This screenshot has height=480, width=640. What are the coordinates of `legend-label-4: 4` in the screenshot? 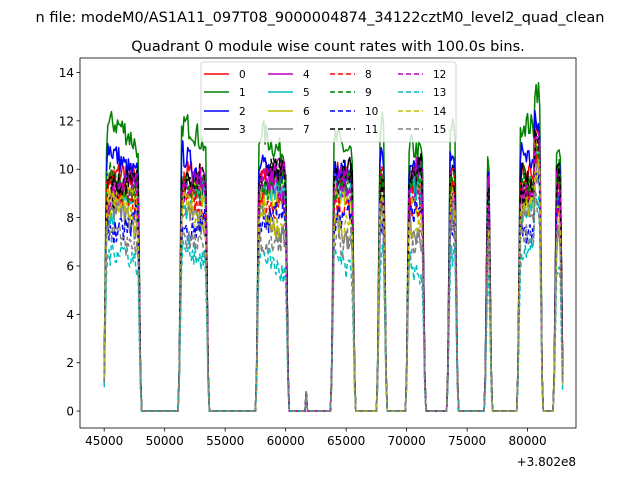 It's located at (306, 75).